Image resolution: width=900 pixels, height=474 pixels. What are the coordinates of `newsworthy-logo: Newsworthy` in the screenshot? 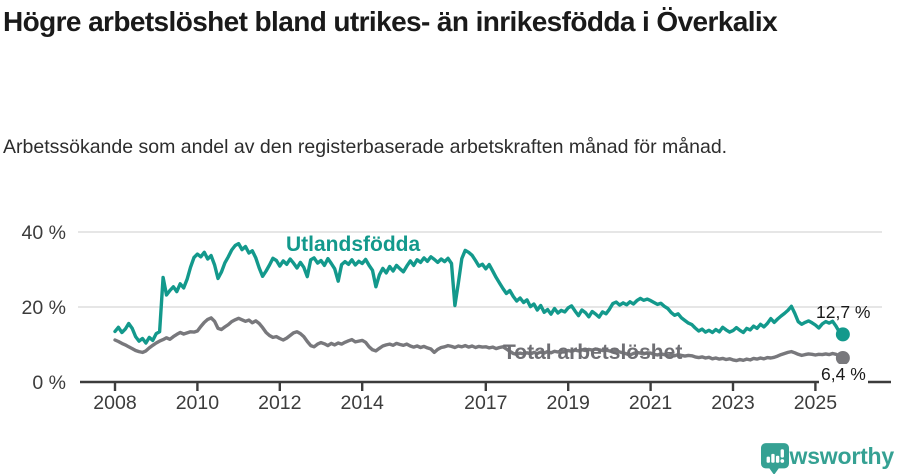 It's located at (827, 458).